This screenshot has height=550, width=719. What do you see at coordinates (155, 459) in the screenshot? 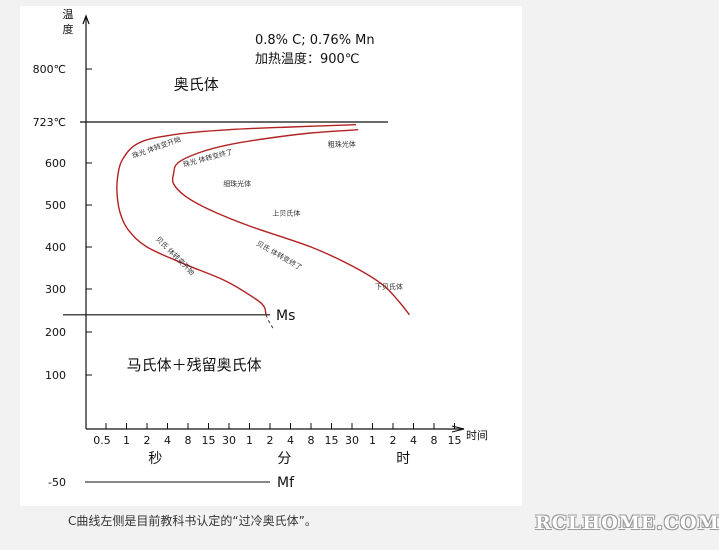
I see `x-unit-label: 秒` at bounding box center [155, 459].